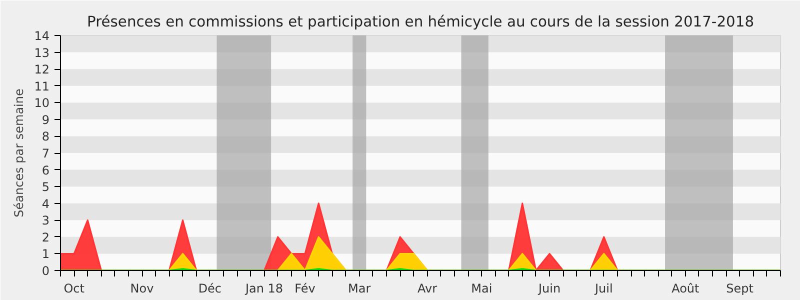  What do you see at coordinates (428, 289) in the screenshot?
I see `x-tick-label: Avr` at bounding box center [428, 289].